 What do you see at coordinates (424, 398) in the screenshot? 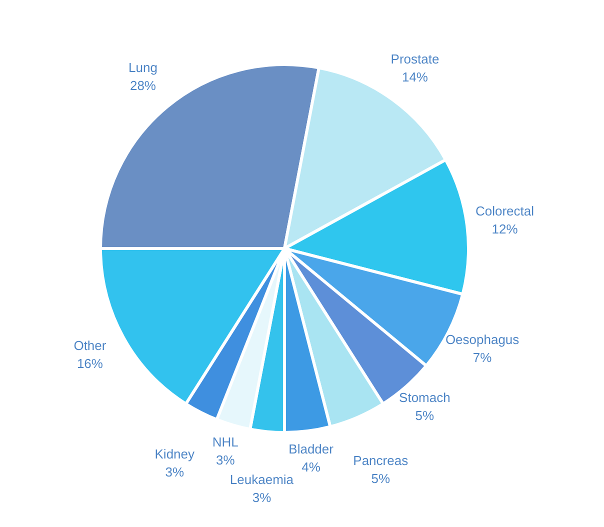
I see `slice-label: Stomach` at bounding box center [424, 398].